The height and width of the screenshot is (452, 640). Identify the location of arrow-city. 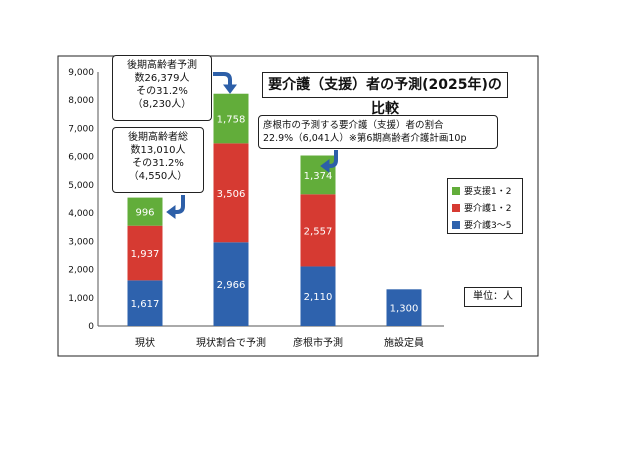
(333, 159).